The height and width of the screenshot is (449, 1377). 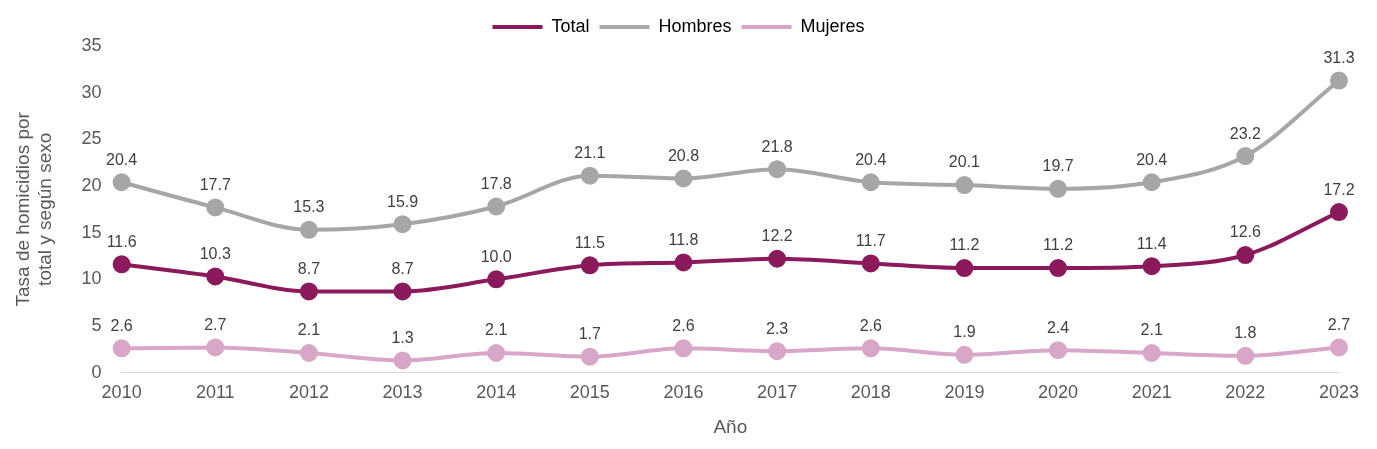 I want to click on y-tick-label: 10, so click(x=91, y=278).